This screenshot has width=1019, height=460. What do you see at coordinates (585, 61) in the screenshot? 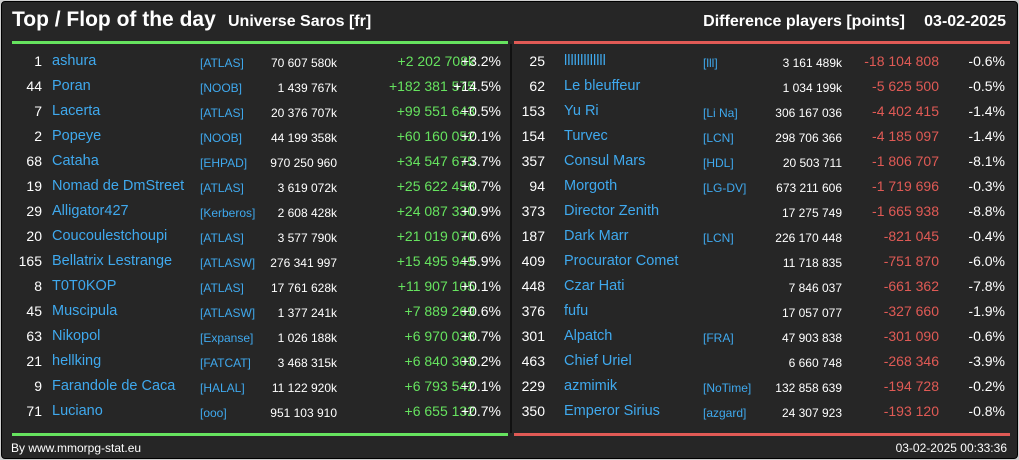
I see `player-name-link: lllllllllllll` at bounding box center [585, 61].